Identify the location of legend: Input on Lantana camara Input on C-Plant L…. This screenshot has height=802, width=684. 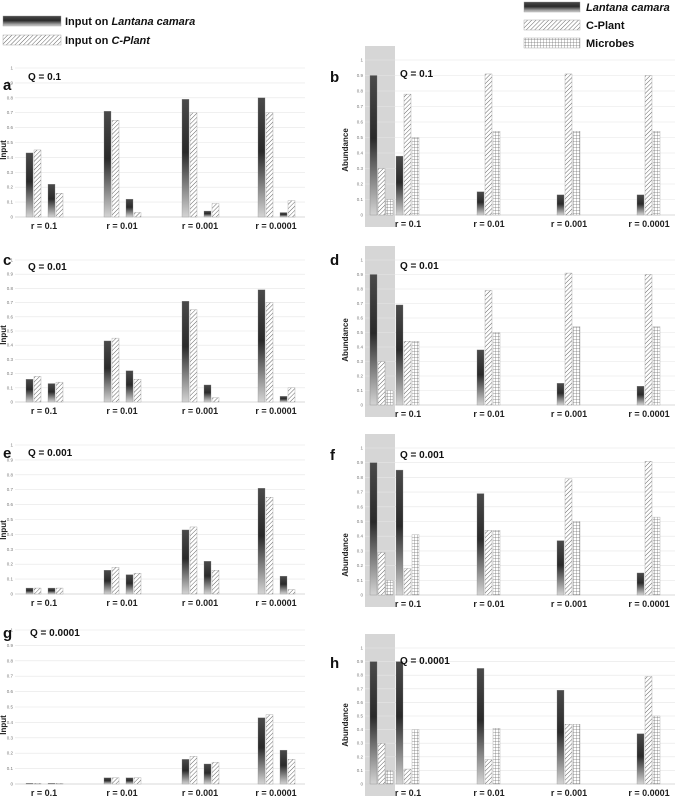
(336, 25).